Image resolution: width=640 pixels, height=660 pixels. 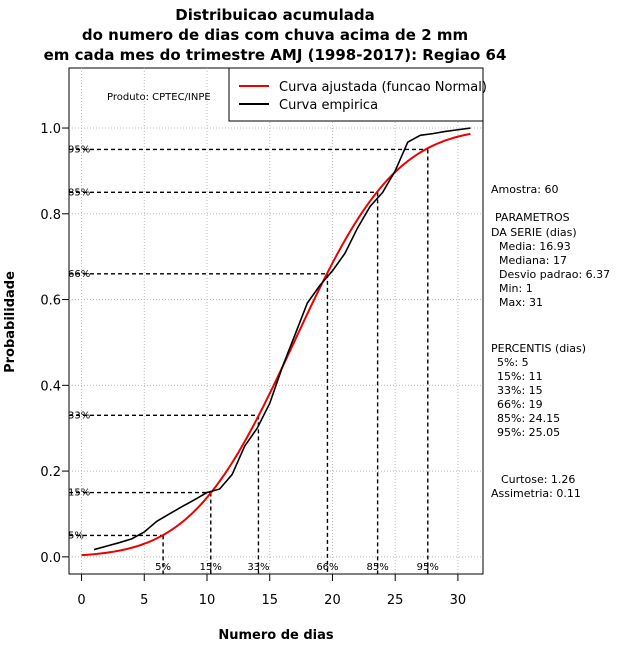 What do you see at coordinates (207, 600) in the screenshot?
I see `x-tick-label: 10` at bounding box center [207, 600].